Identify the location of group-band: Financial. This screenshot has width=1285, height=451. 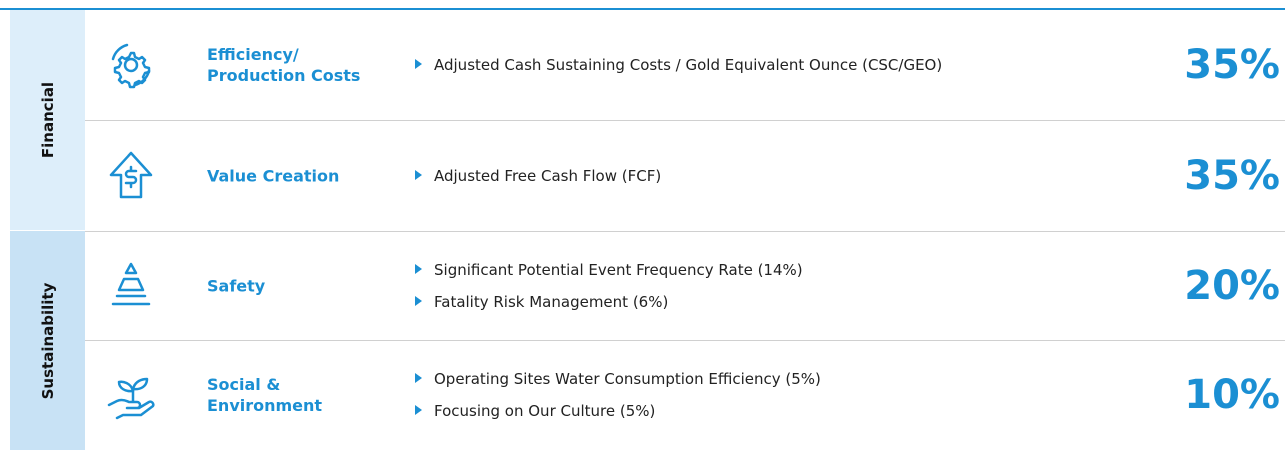
(47, 120).